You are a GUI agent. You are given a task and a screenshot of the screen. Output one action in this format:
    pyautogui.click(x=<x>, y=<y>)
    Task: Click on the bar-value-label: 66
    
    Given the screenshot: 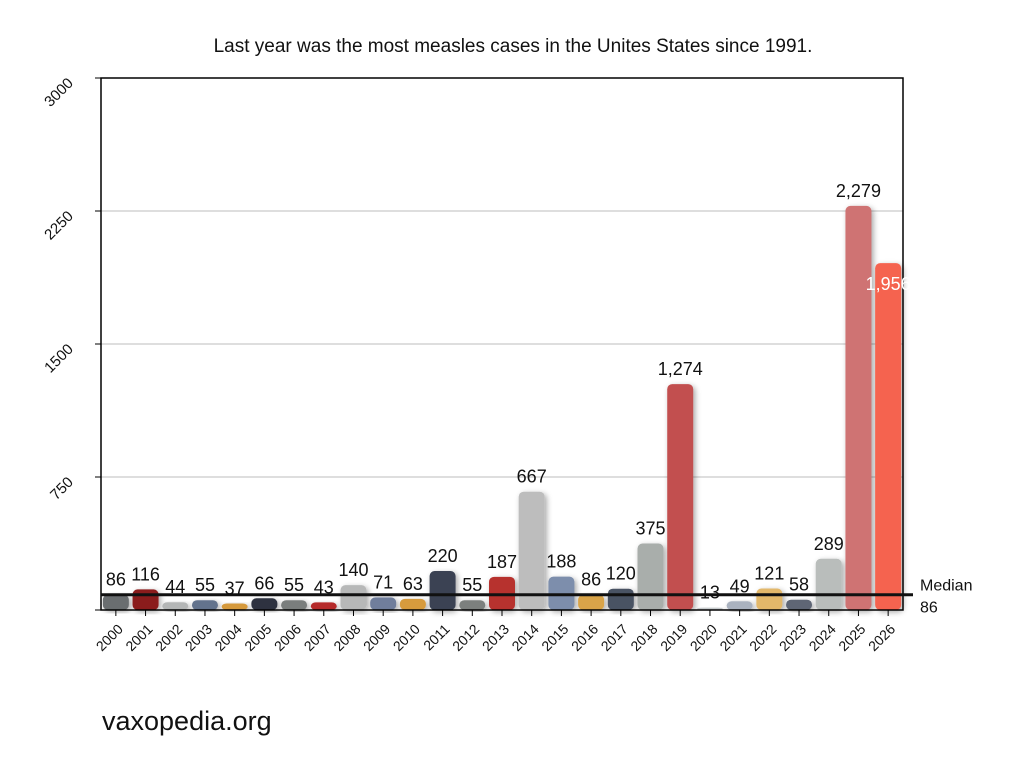 What is the action you would take?
    pyautogui.click(x=264, y=583)
    